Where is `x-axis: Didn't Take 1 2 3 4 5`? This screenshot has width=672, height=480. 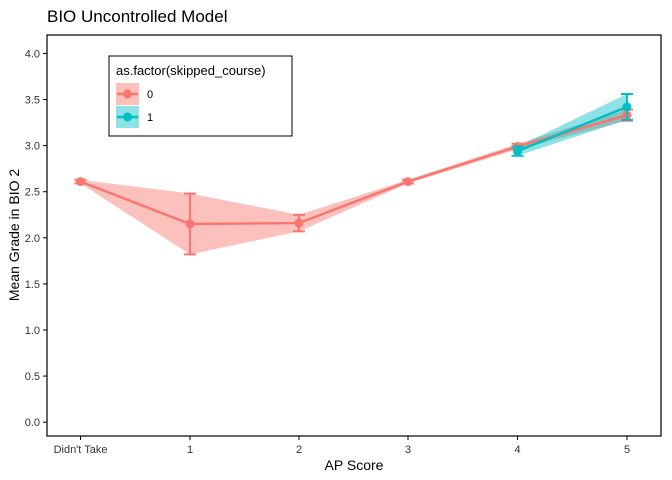 x-axis: Didn't Take 1 2 3 4 5 is located at coordinates (342, 446).